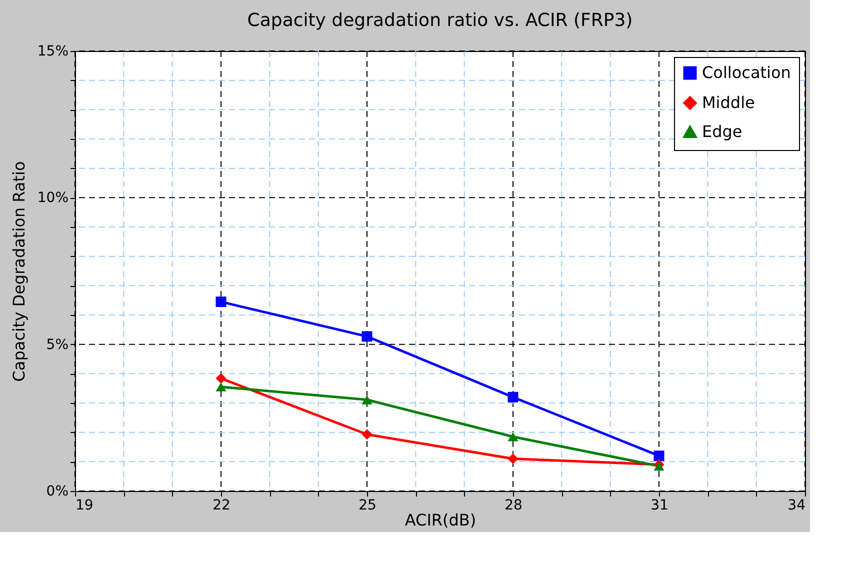 The width and height of the screenshot is (844, 579). I want to click on x-tick-label: 25, so click(367, 506).